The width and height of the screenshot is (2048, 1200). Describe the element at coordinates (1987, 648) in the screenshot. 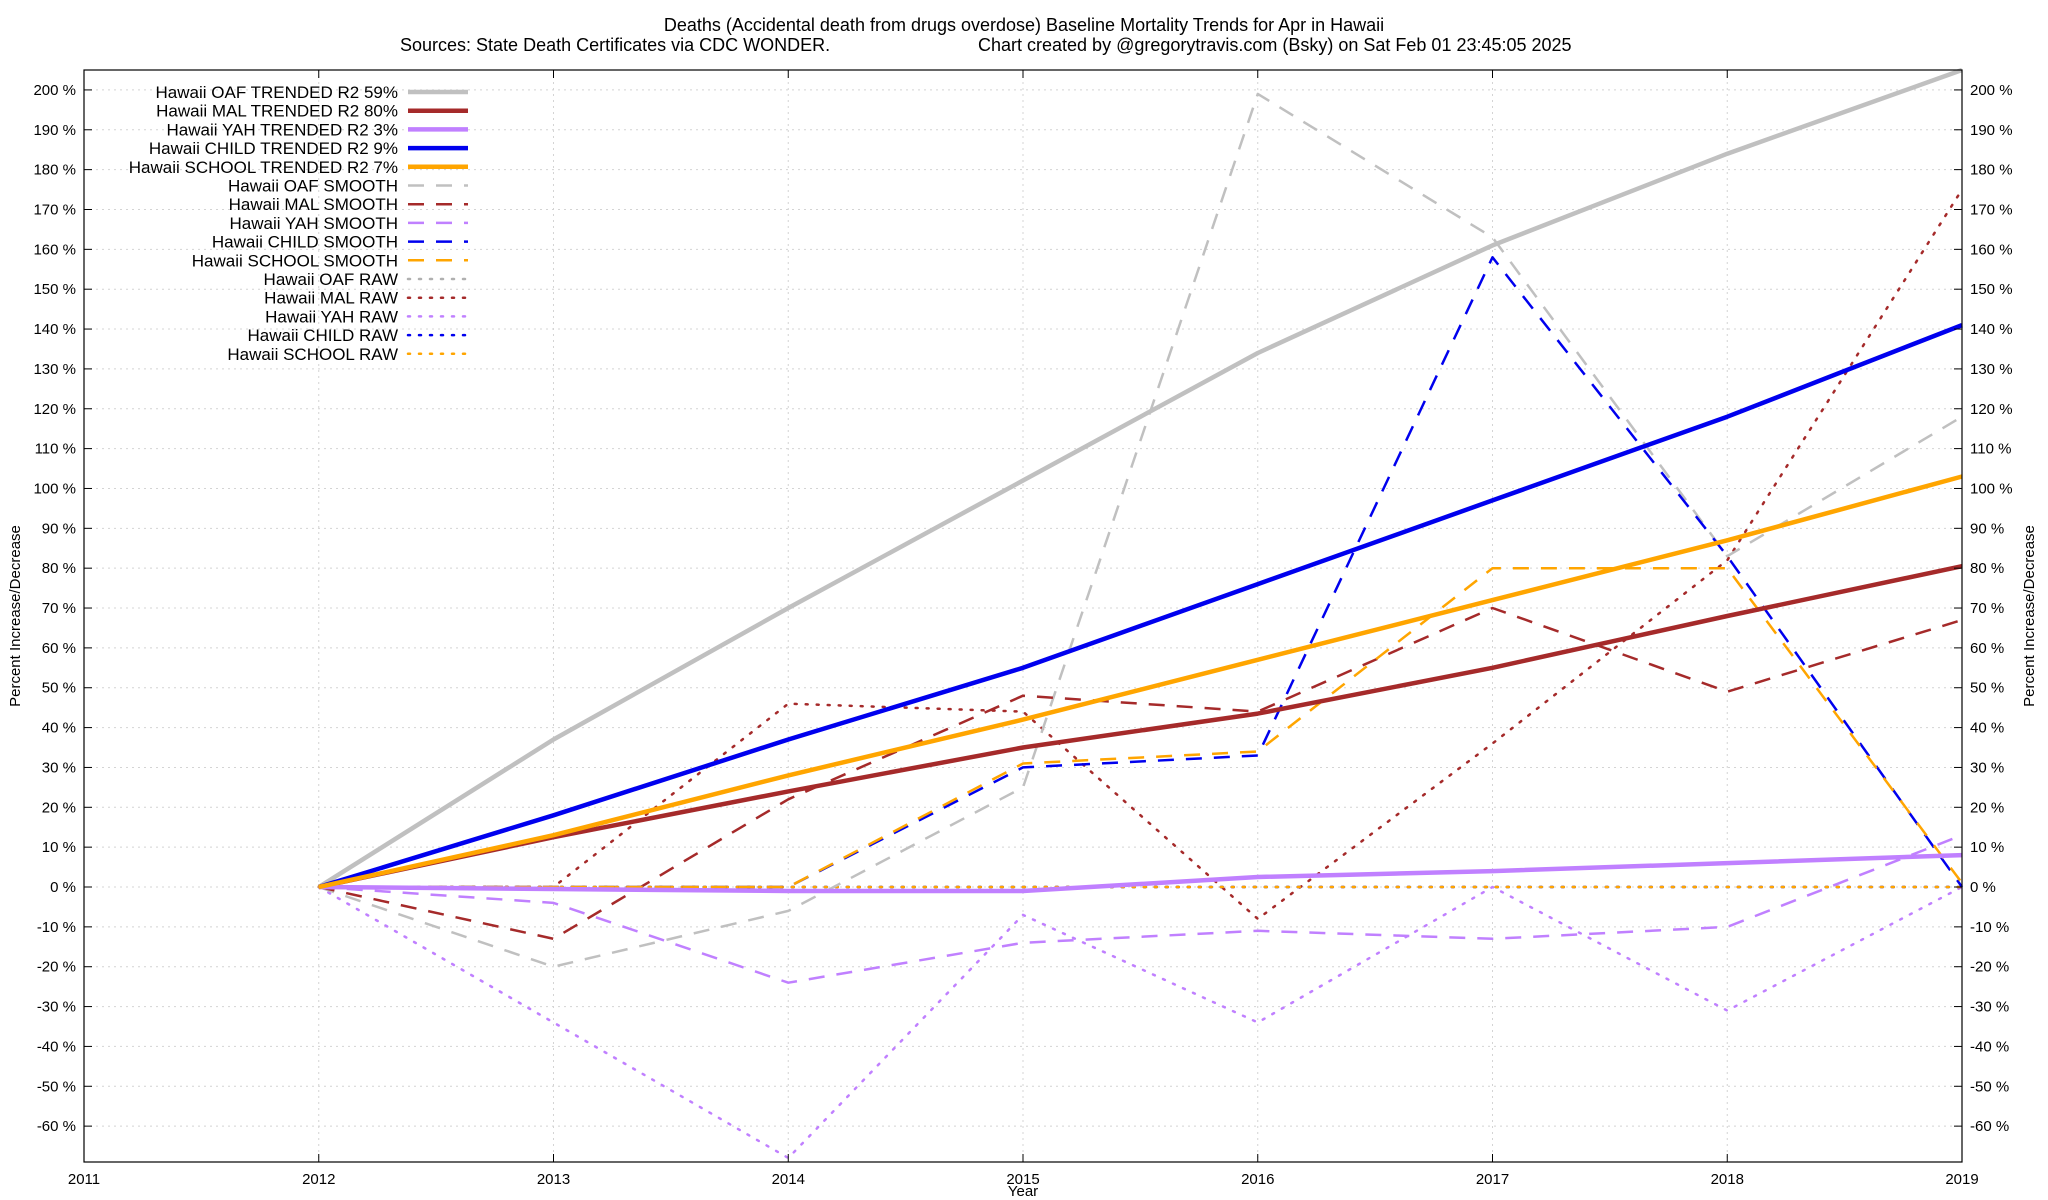

I see `y2-tick-label: 60 %` at that location.